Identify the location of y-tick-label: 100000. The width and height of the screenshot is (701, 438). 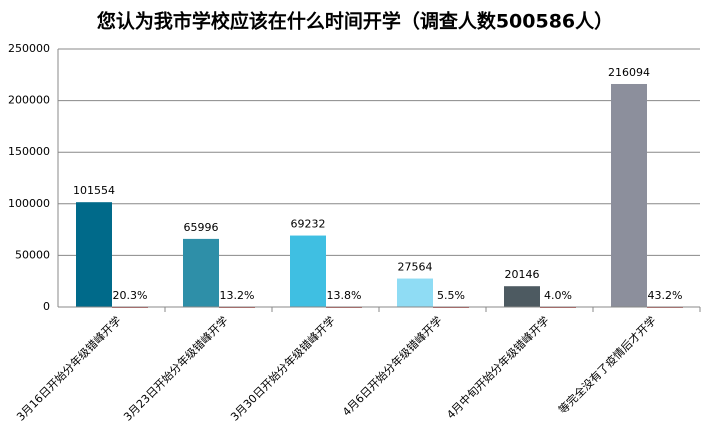
(29, 203).